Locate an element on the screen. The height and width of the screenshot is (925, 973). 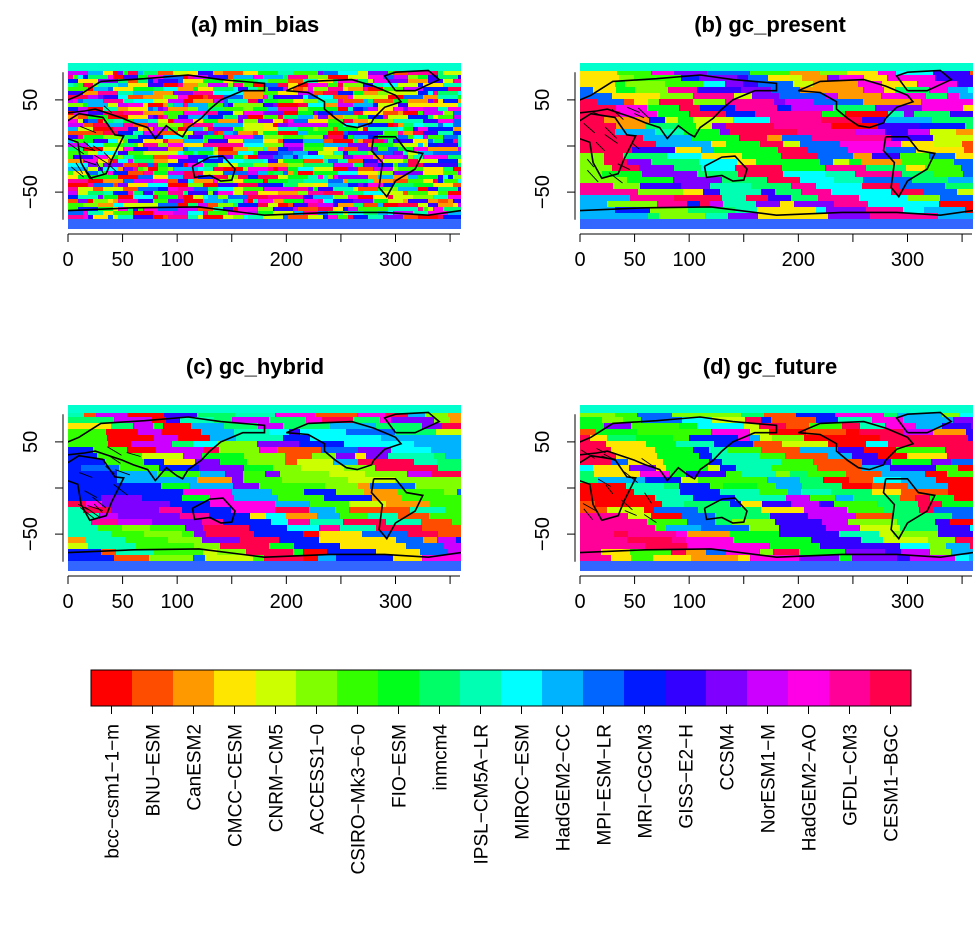
legend-label: bcc−csm1−1−m is located at coordinates (113, 791).